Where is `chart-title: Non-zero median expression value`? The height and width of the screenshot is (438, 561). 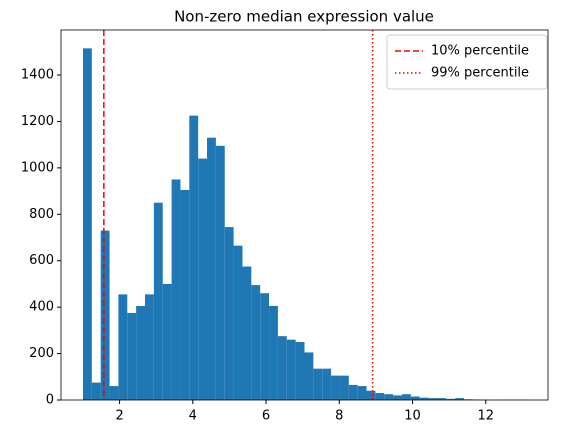 chart-title: Non-zero median expression value is located at coordinates (304, 17).